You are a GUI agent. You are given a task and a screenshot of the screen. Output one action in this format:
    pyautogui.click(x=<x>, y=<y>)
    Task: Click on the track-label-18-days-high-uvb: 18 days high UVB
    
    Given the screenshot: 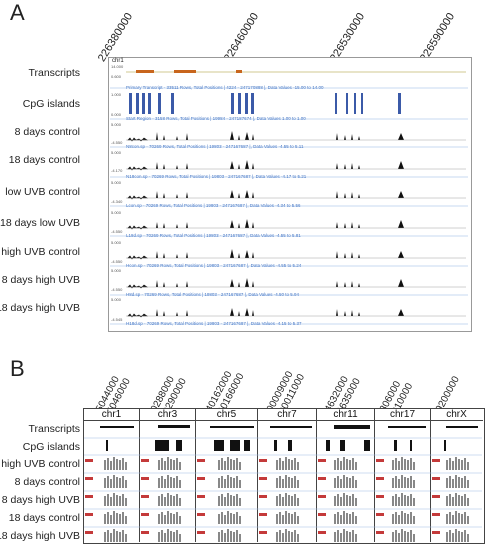 What is the action you would take?
    pyautogui.click(x=40, y=308)
    